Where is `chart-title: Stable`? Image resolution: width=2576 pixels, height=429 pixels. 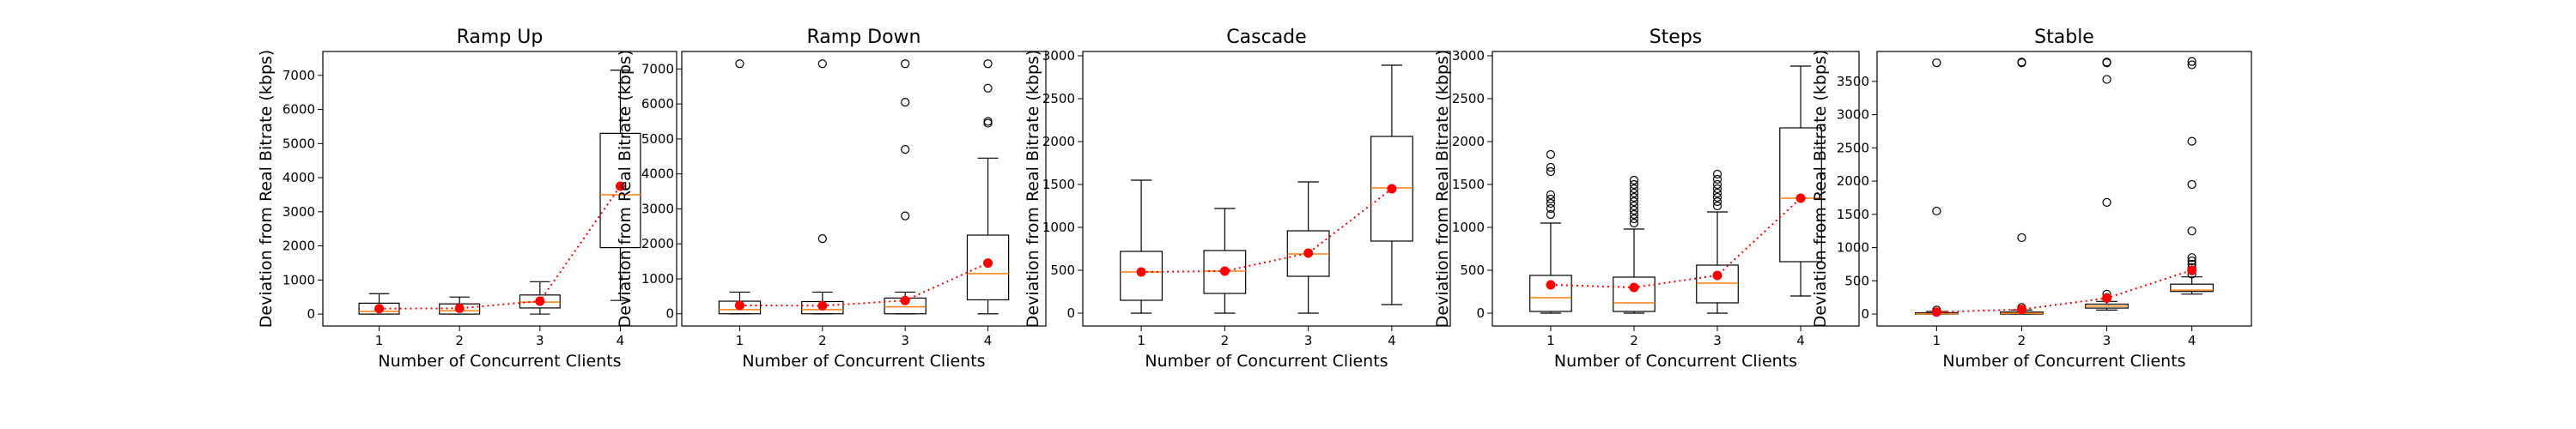
chart-title: Stable is located at coordinates (2064, 37).